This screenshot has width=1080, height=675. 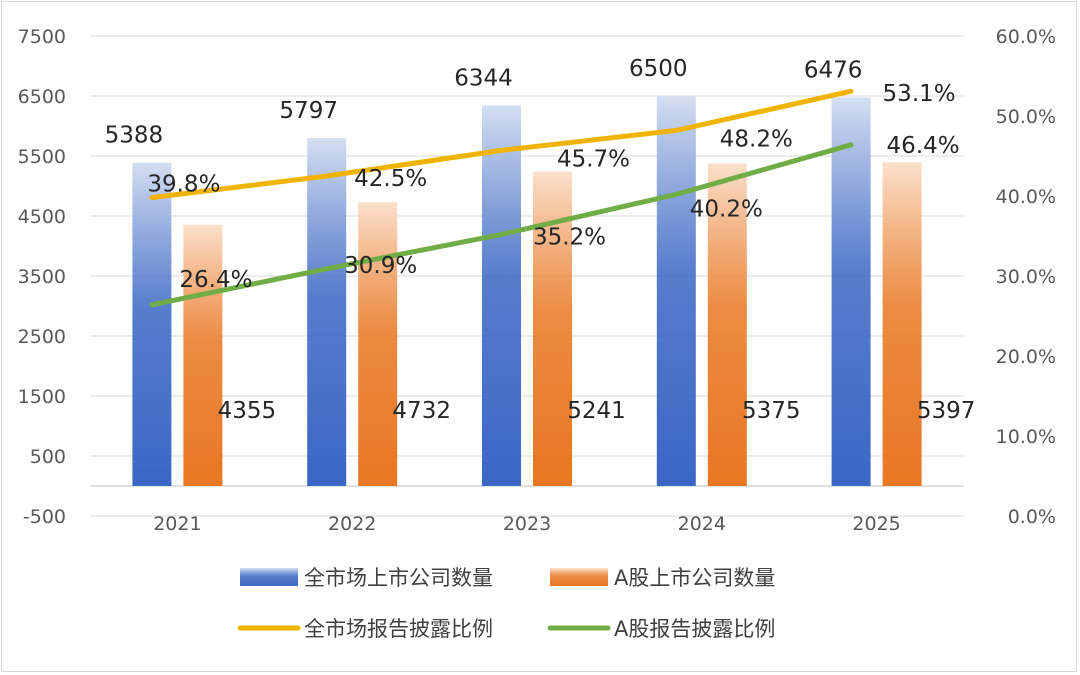 What do you see at coordinates (1026, 117) in the screenshot?
I see `y-right-tick-label: 50.0%` at bounding box center [1026, 117].